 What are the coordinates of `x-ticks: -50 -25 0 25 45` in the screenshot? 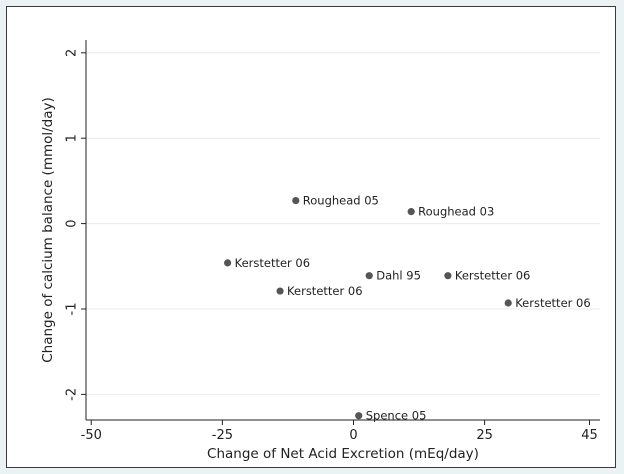 It's located at (339, 431).